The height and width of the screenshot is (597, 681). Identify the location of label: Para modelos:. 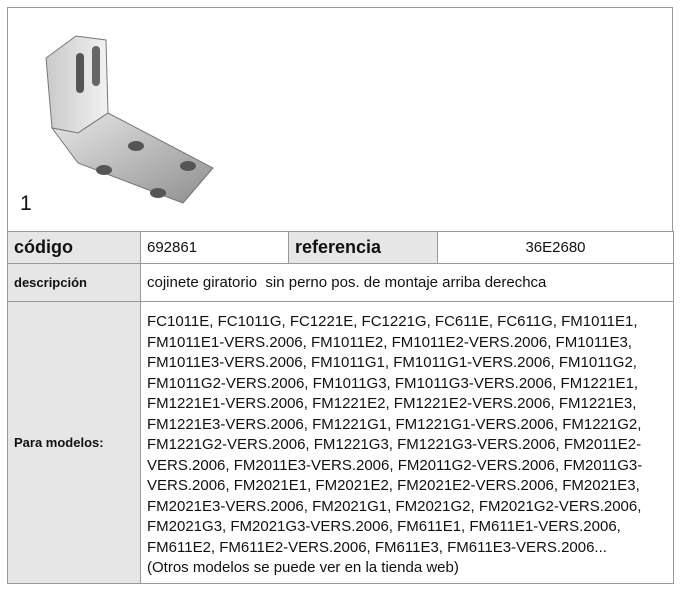
(74, 442).